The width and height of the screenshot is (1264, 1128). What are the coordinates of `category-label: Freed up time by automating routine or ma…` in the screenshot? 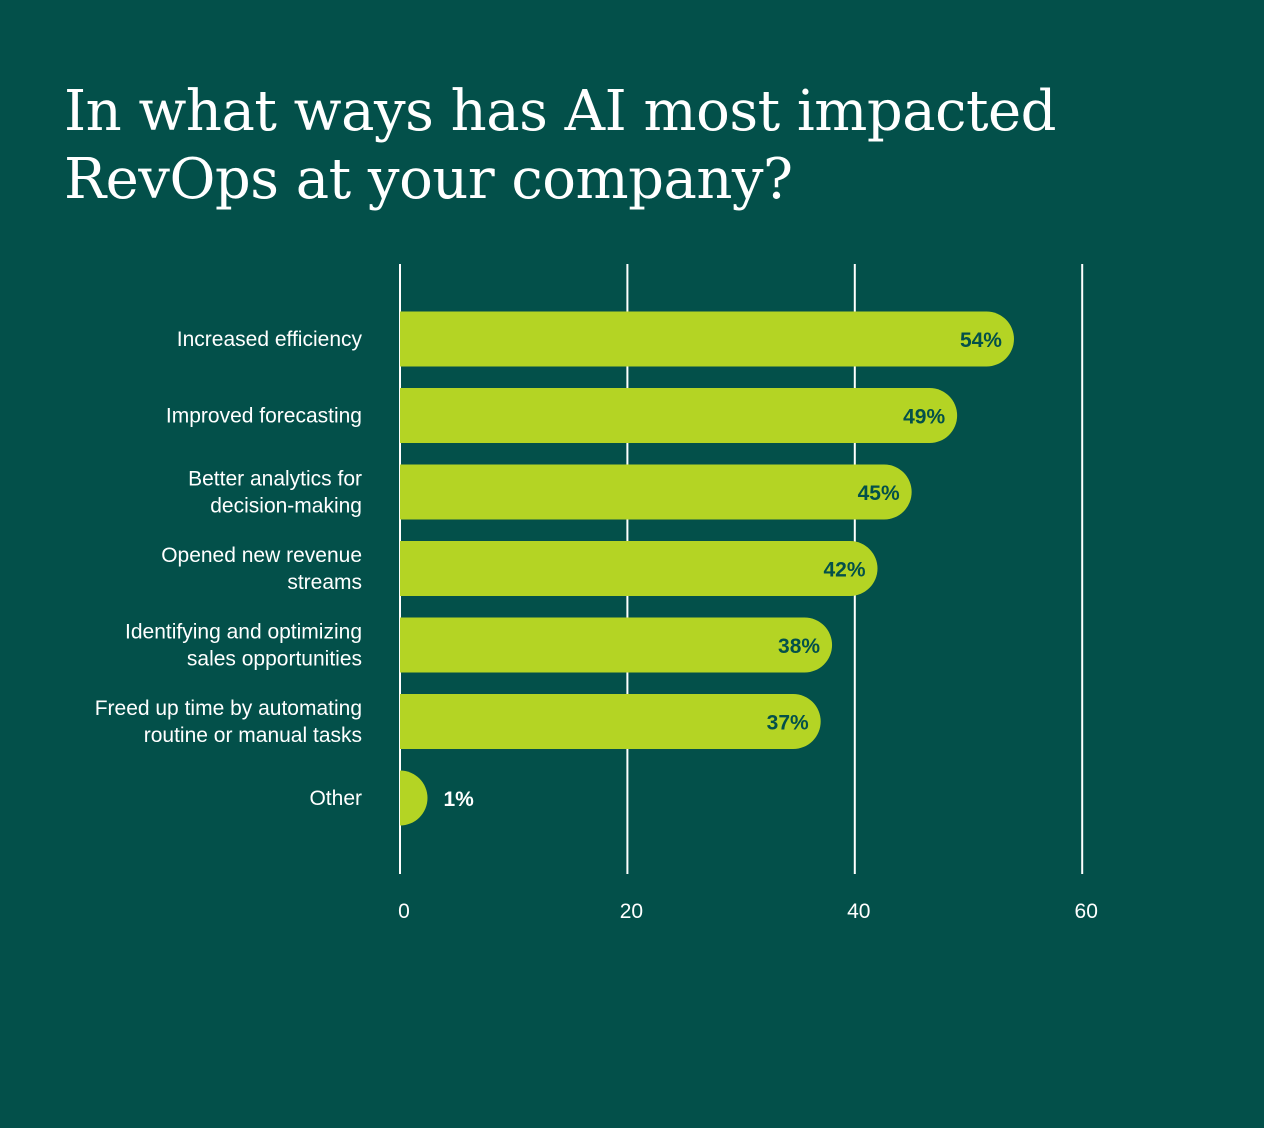 It's located at (228, 722).